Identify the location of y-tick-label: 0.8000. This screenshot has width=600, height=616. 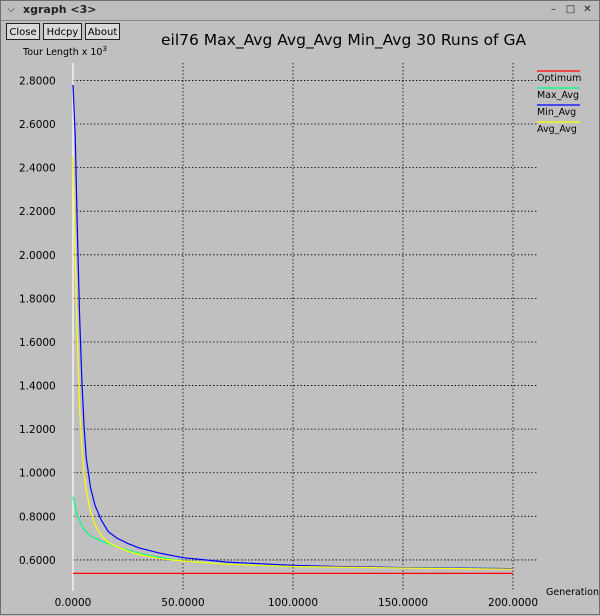
(37, 517).